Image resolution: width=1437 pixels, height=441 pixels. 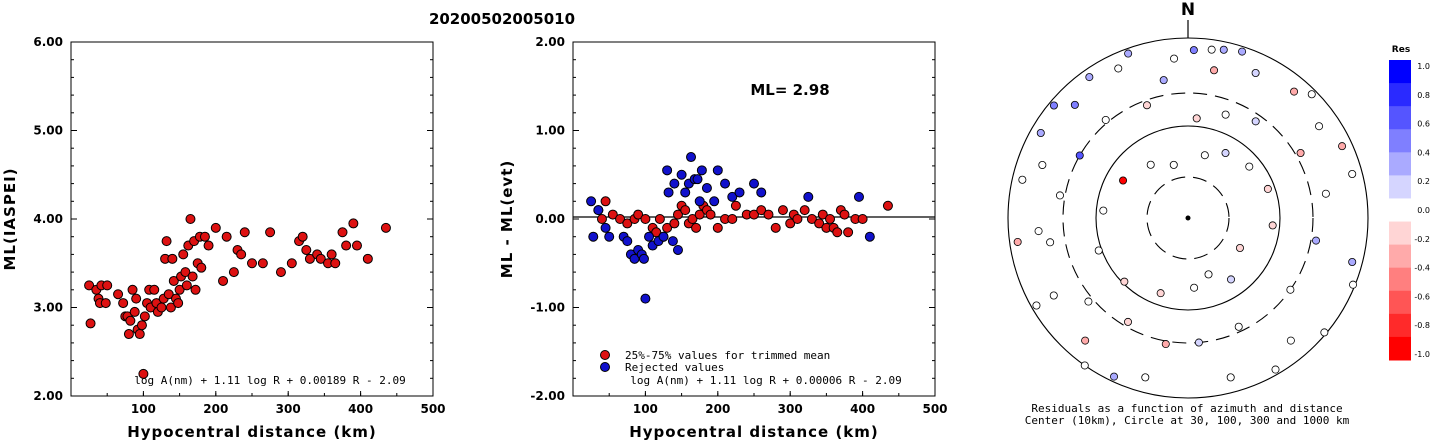 What do you see at coordinates (1401, 50) in the screenshot?
I see `colorbar-title: Res` at bounding box center [1401, 50].